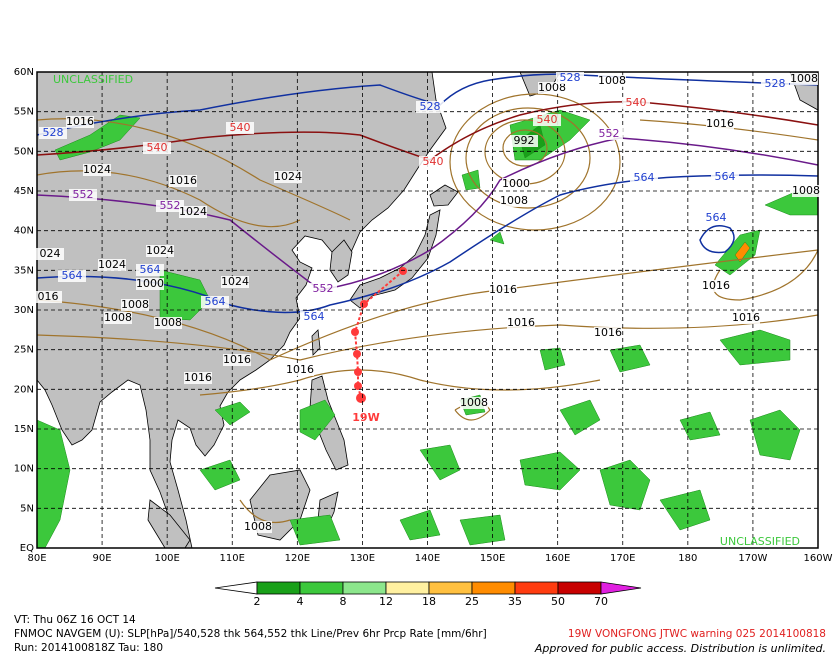  Describe the element at coordinates (24, 389) in the screenshot. I see `lat-label: 20N` at that location.